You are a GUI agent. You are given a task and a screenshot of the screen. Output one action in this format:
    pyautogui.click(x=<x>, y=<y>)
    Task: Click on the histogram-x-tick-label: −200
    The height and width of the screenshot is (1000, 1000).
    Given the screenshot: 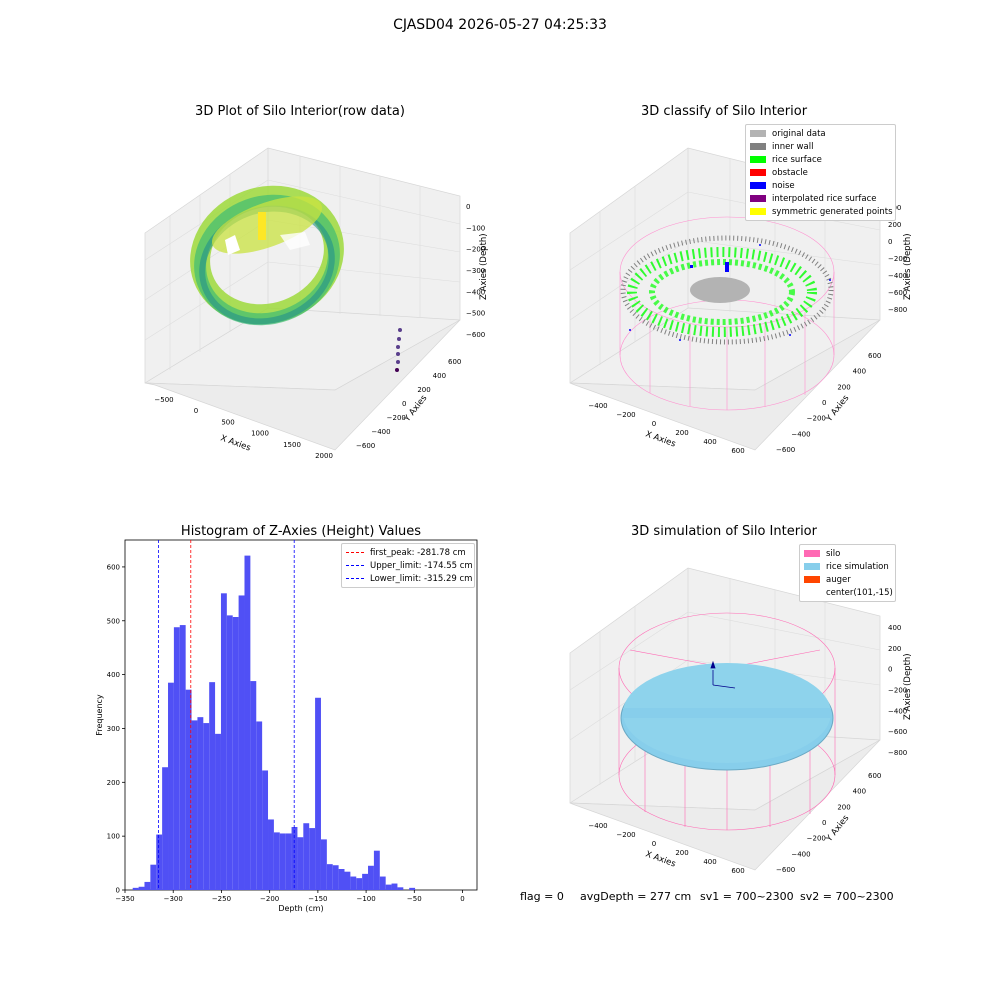 What is the action you would take?
    pyautogui.click(x=269, y=899)
    